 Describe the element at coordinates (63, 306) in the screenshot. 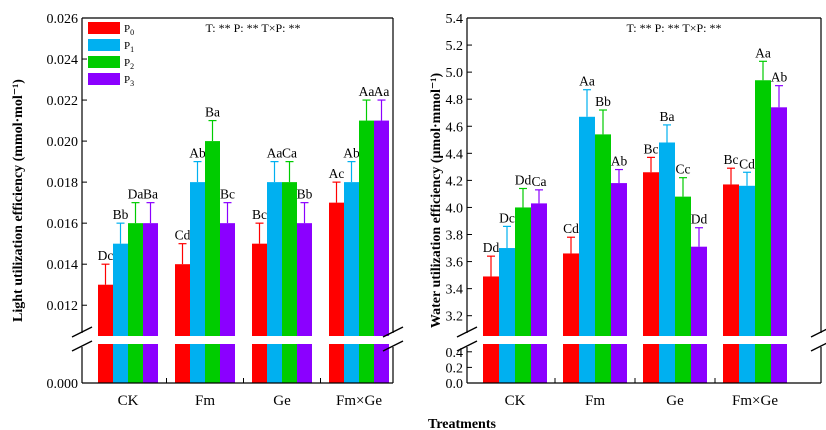

I see `y-tick-label: 0.012` at that location.